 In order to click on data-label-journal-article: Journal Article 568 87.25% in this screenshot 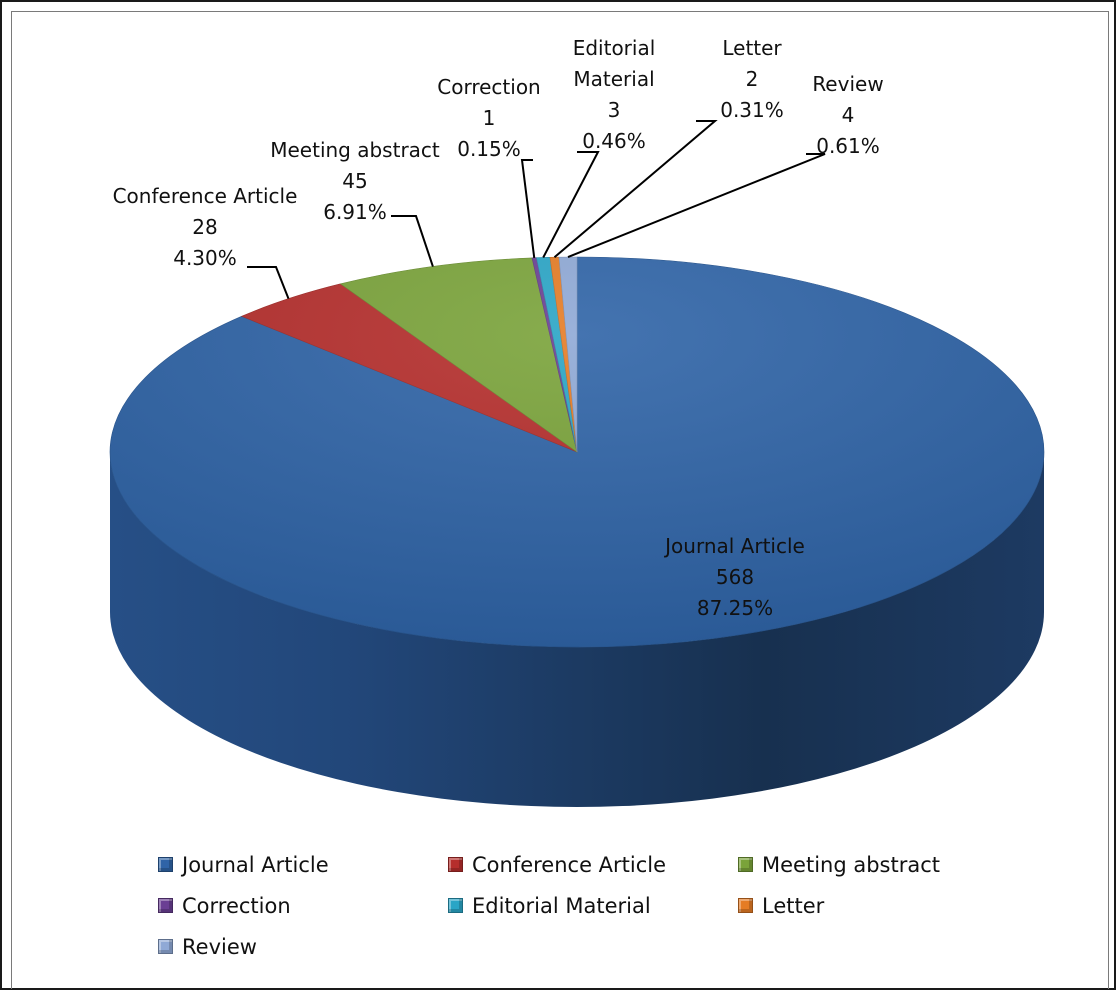, I will do `click(734, 577)`.